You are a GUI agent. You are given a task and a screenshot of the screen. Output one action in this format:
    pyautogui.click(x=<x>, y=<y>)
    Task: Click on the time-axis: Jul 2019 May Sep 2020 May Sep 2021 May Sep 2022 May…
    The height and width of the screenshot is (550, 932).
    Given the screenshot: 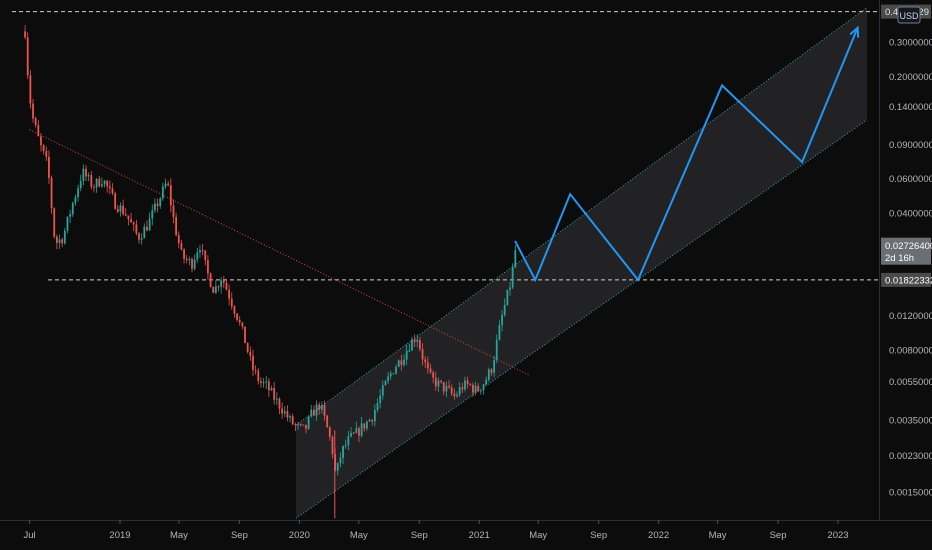 What is the action you would take?
    pyautogui.click(x=436, y=530)
    